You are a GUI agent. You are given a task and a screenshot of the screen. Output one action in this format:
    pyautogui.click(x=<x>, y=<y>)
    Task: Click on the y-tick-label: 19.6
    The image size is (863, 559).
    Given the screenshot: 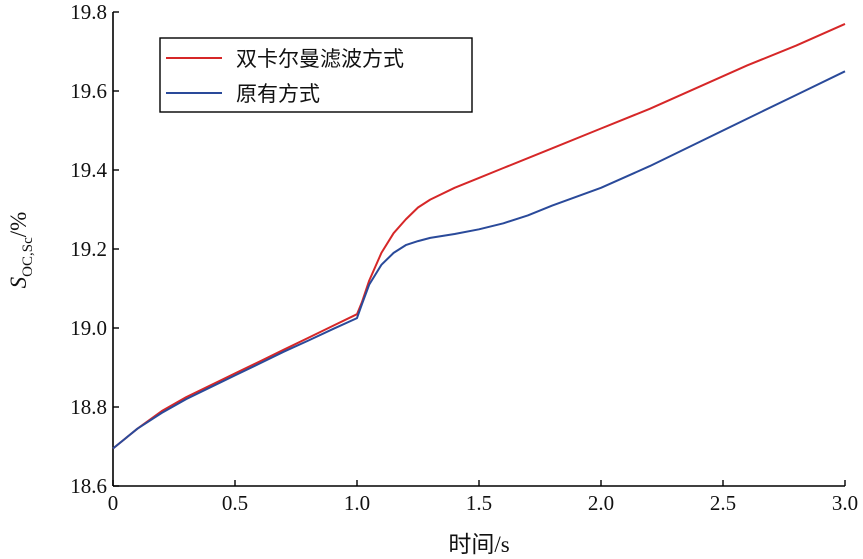 What is the action you would take?
    pyautogui.click(x=88, y=91)
    